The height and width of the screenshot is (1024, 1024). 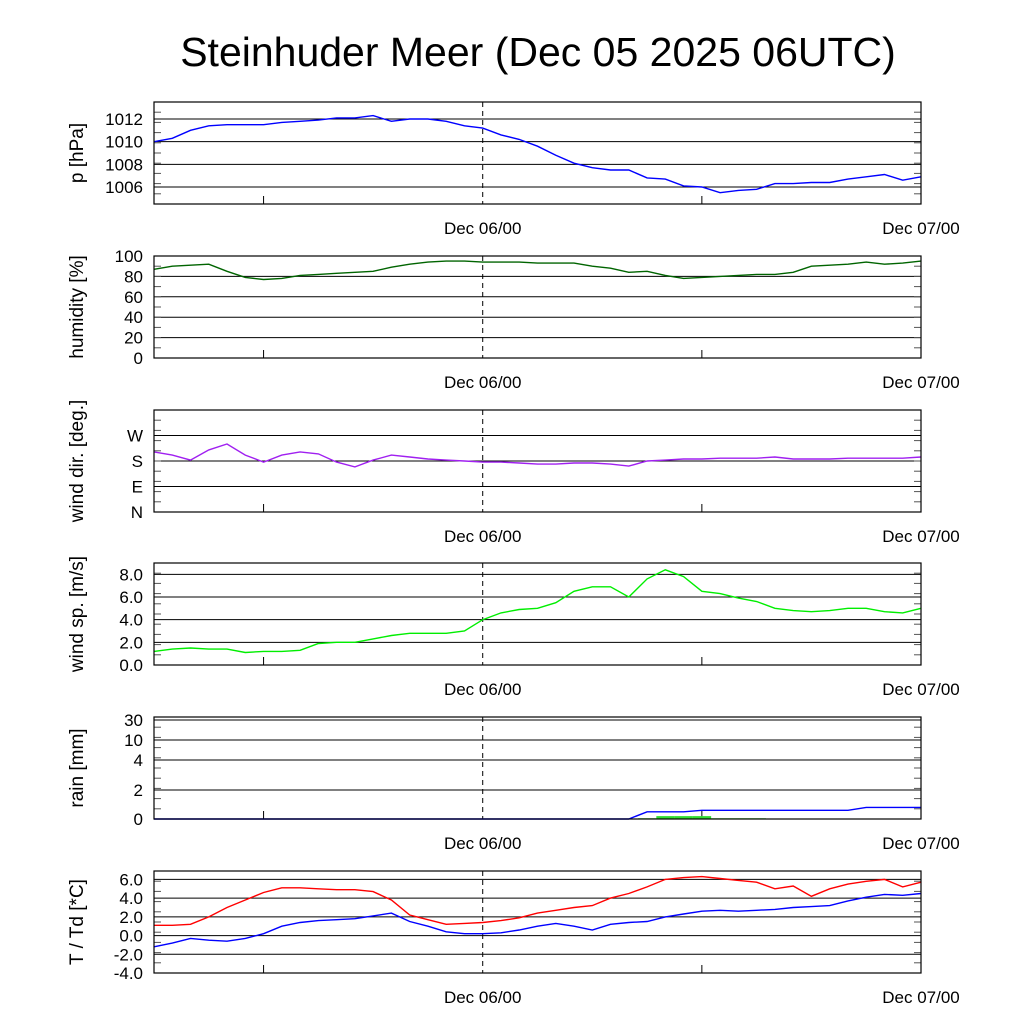 What do you see at coordinates (137, 487) in the screenshot?
I see `y-tick-label: E` at bounding box center [137, 487].